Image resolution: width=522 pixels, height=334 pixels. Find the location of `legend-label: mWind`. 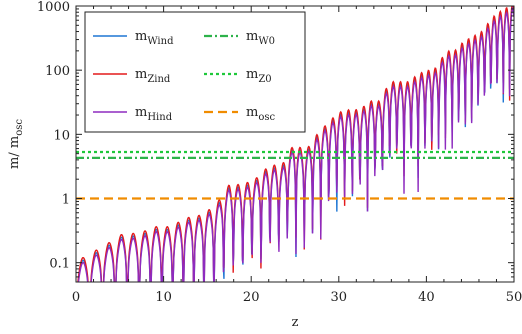

legend-label: mWind is located at coordinates (154, 38).